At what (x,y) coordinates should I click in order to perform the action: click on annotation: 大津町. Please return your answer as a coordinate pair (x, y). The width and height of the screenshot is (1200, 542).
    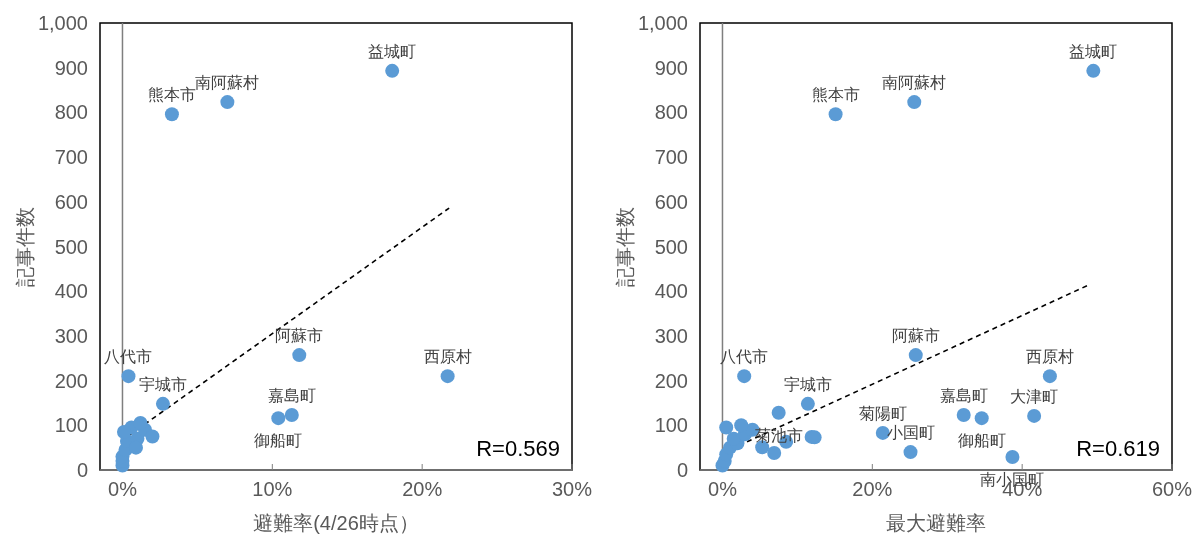
    Looking at the image, I should click on (1034, 396).